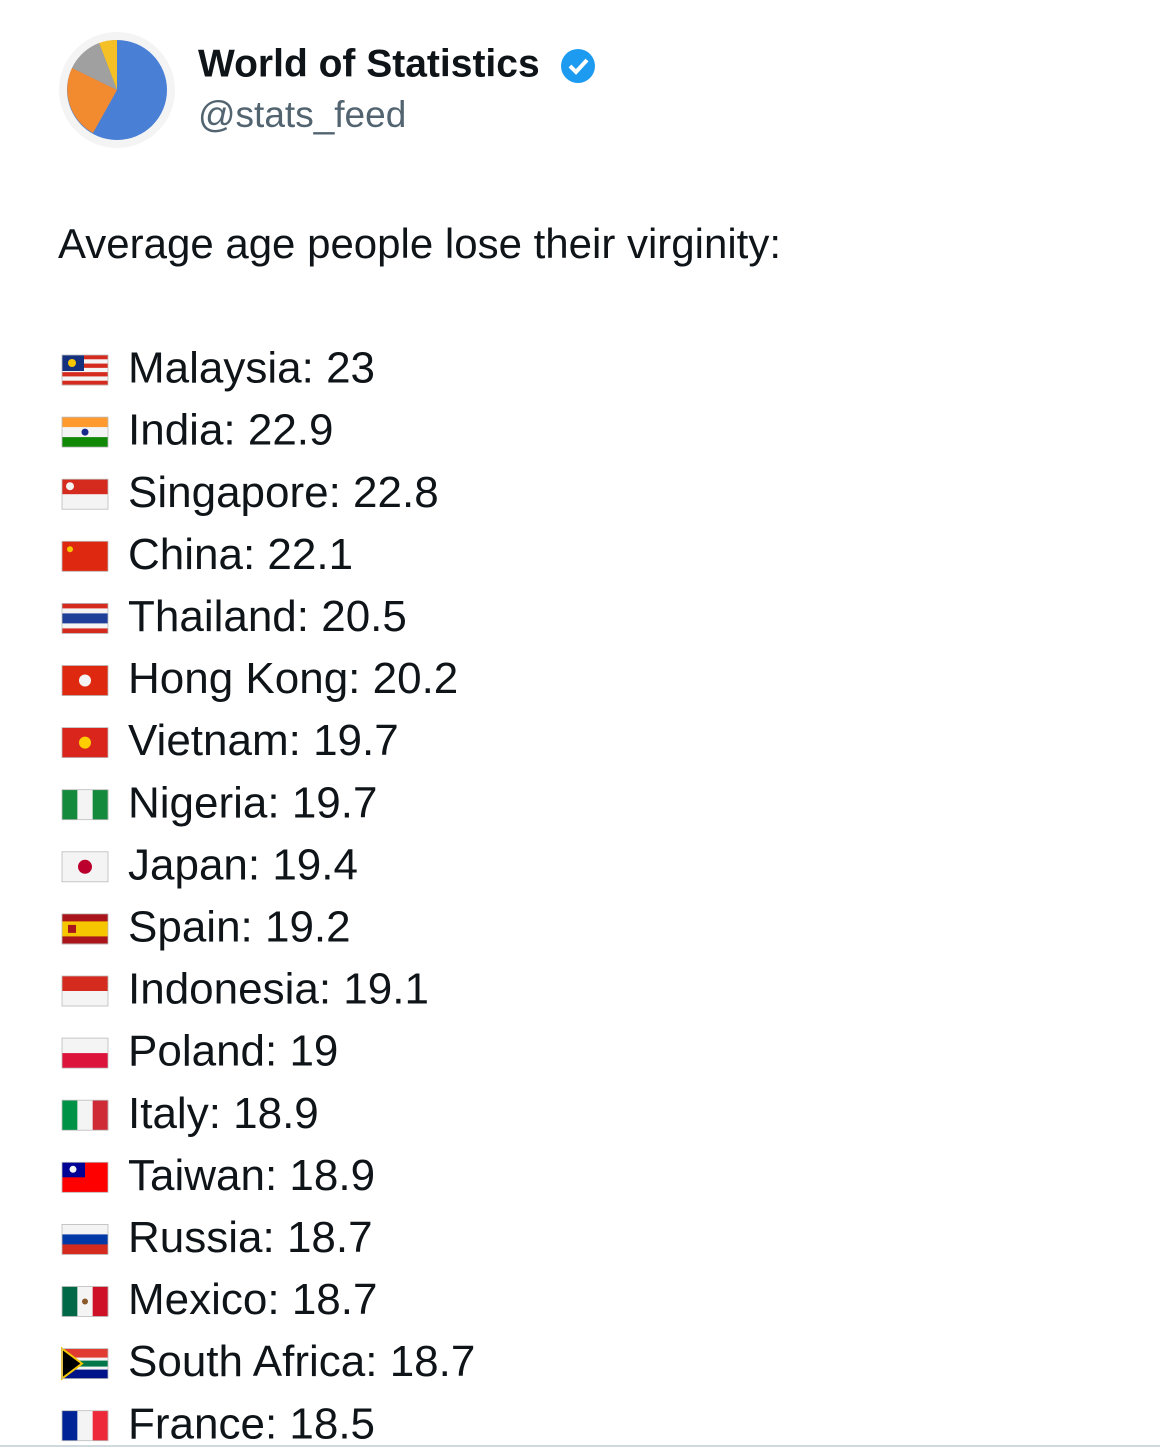  I want to click on avatar, so click(117, 90).